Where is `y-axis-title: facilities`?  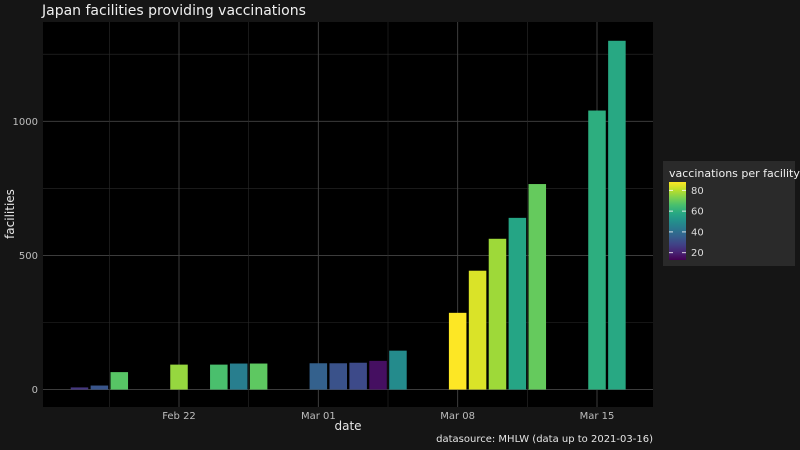
y-axis-title: facilities is located at coordinates (10, 214).